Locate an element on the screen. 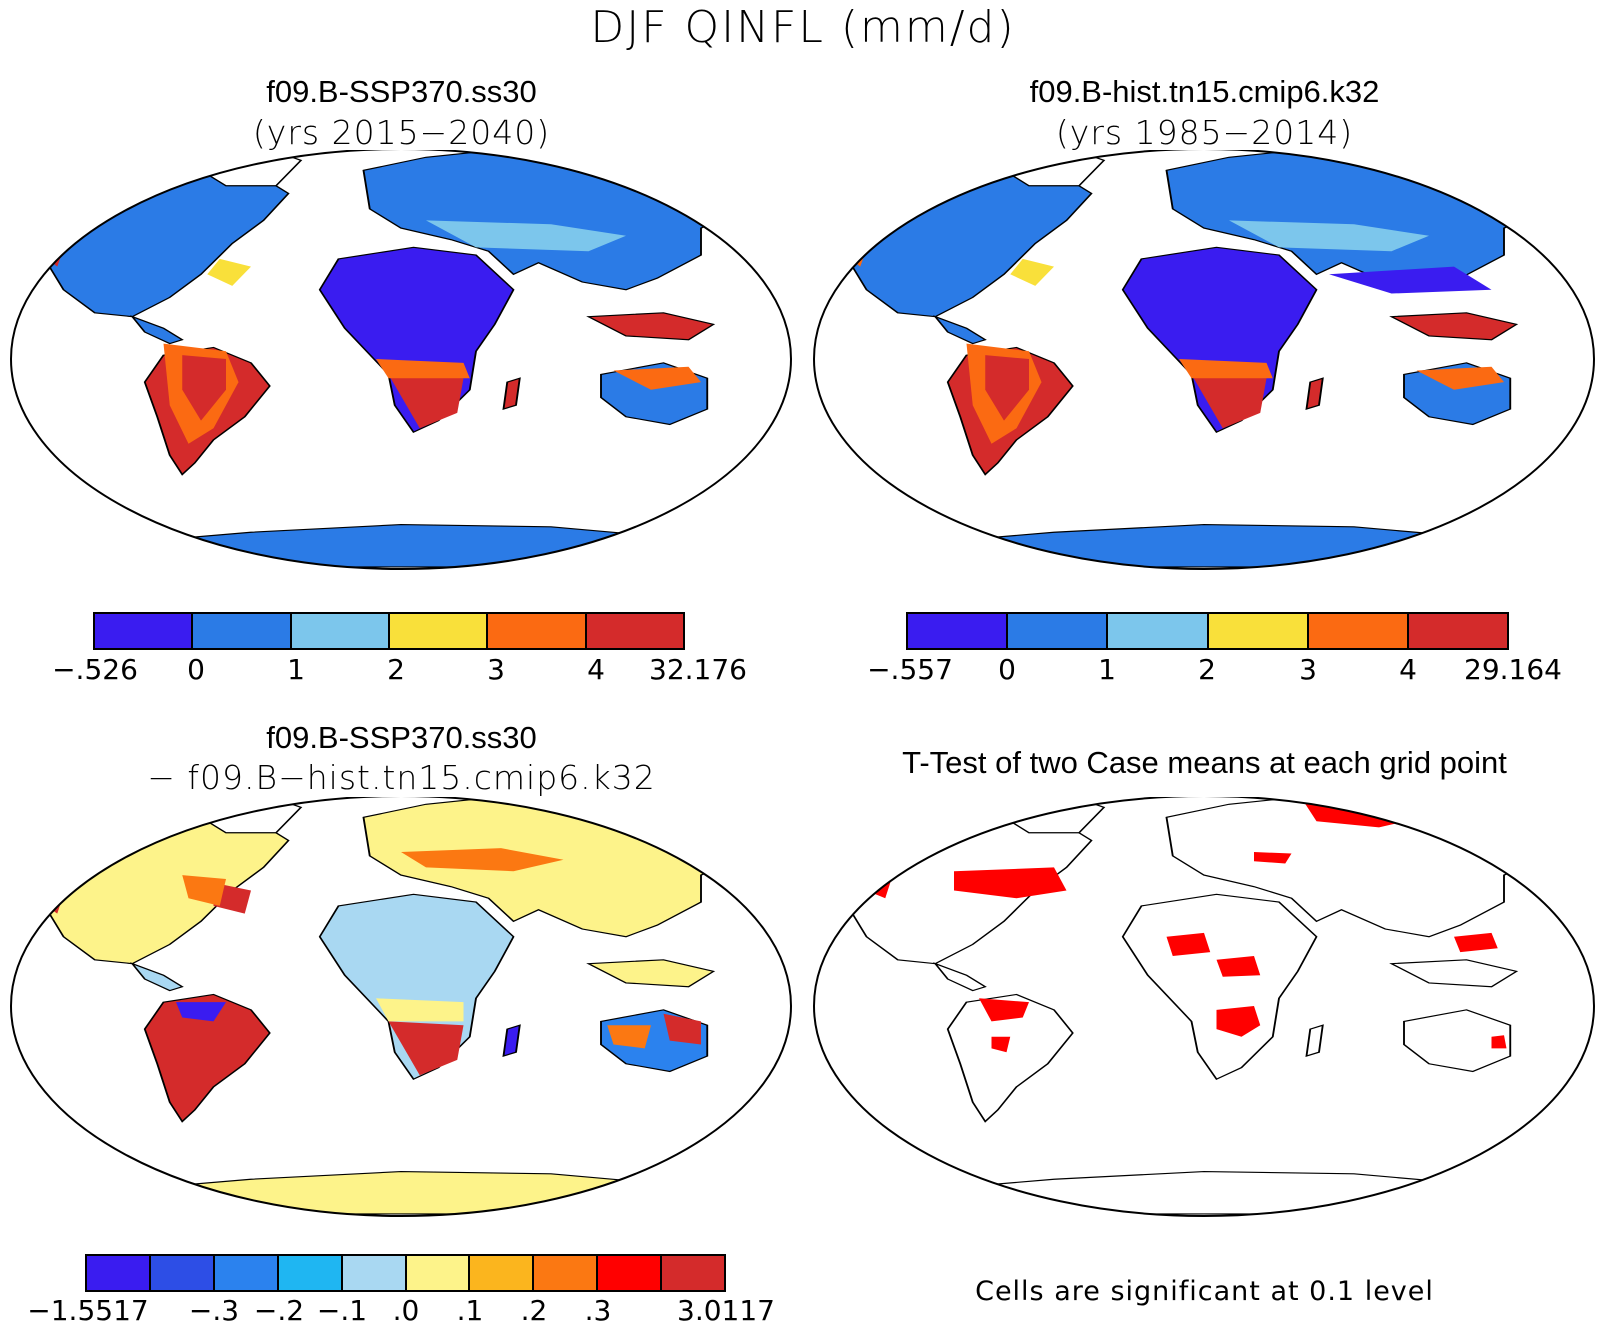  panel3-cb-label: 3.0117 is located at coordinates (726, 1310).